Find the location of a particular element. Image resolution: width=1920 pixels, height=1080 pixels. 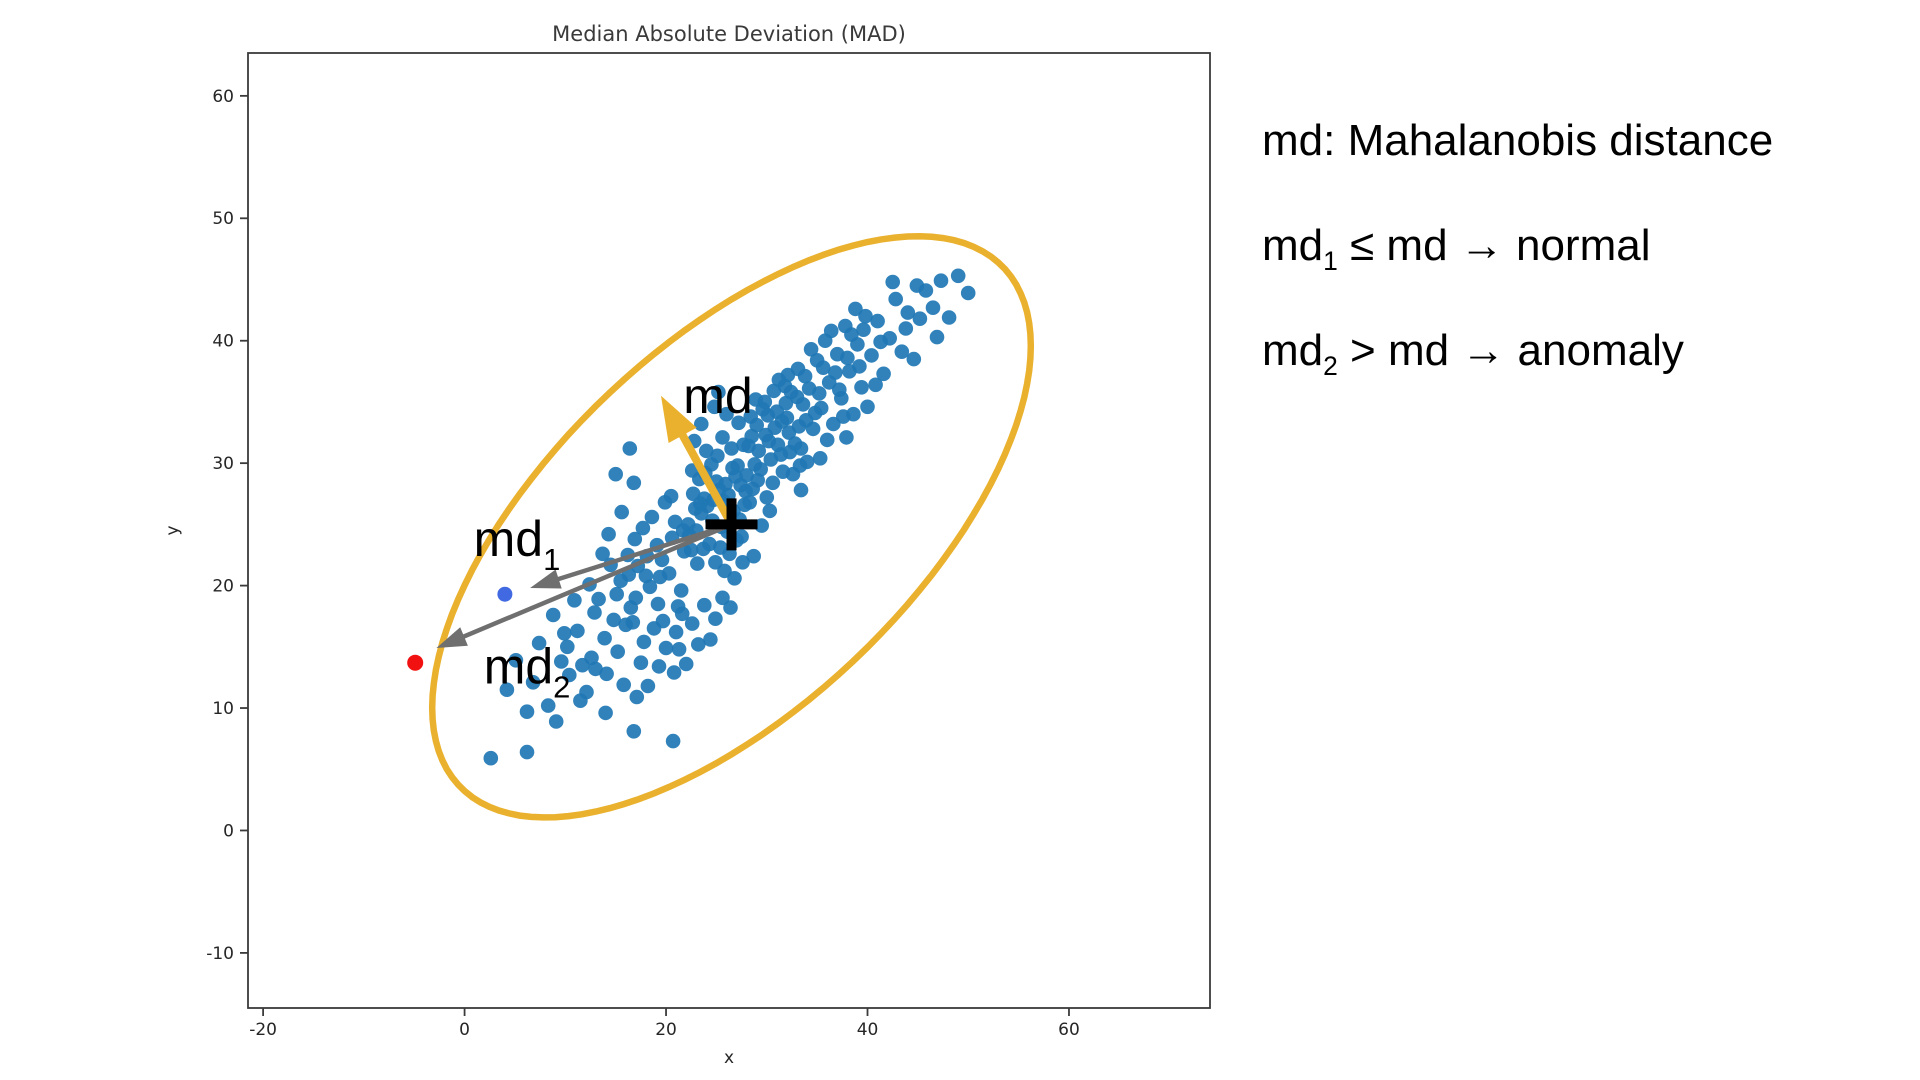

plot-title: Median Absolute Deviation (MAD) is located at coordinates (729, 34).